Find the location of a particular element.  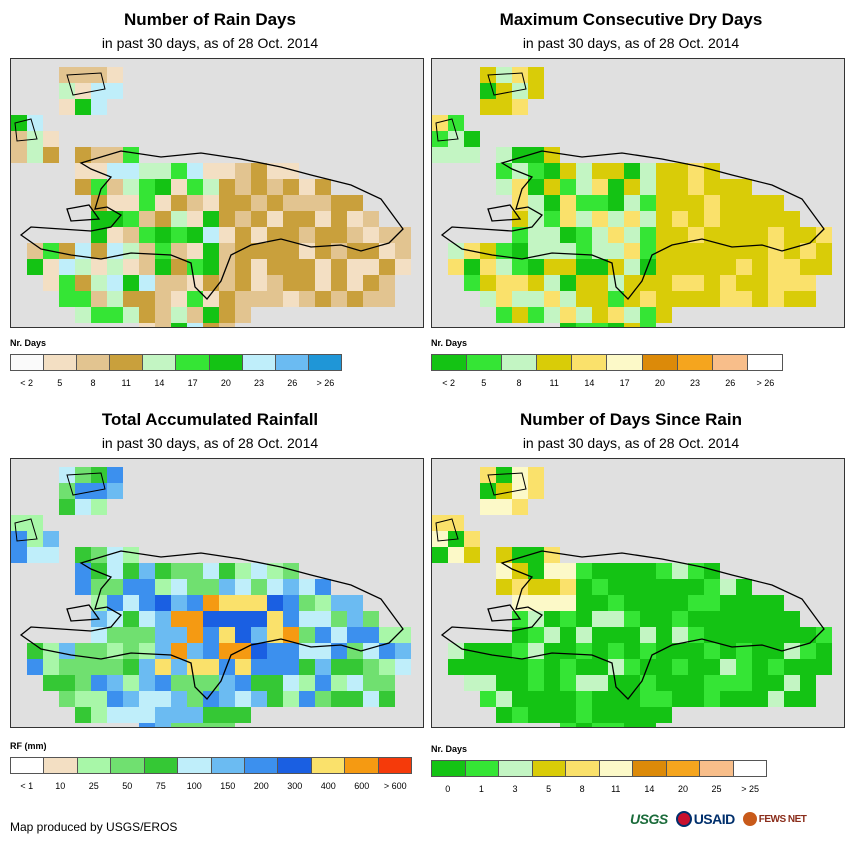

panel-title: Number of Rain Days is located at coordinates (210, 19).